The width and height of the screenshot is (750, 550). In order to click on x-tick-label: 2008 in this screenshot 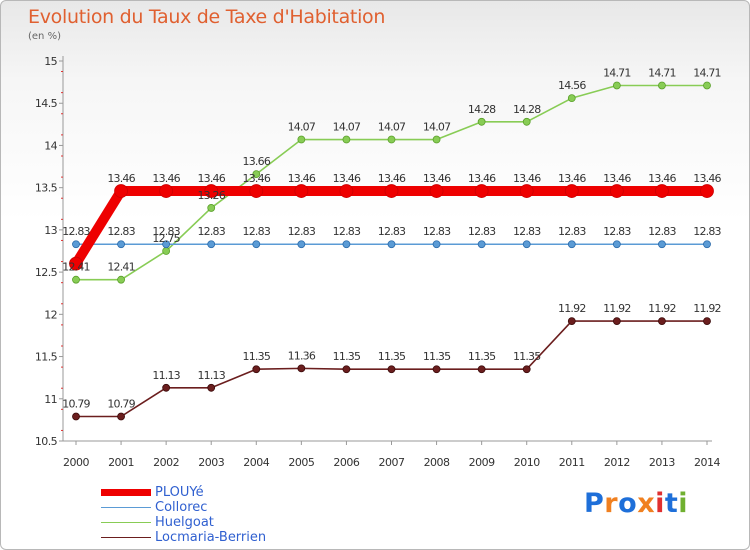, I will do `click(437, 462)`.